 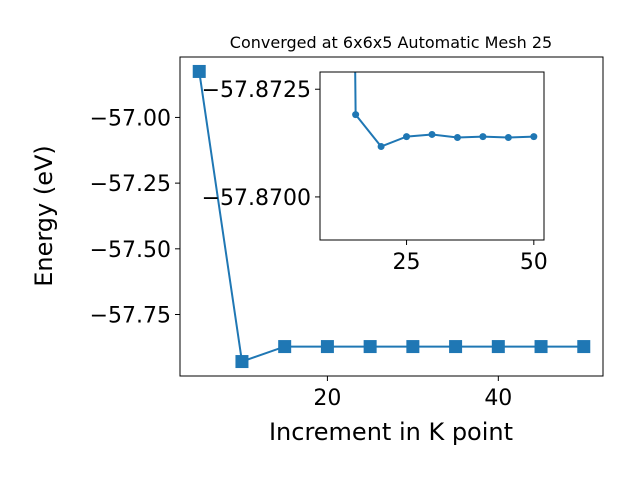 I want to click on y-tick-label: −57.25, so click(x=130, y=184).